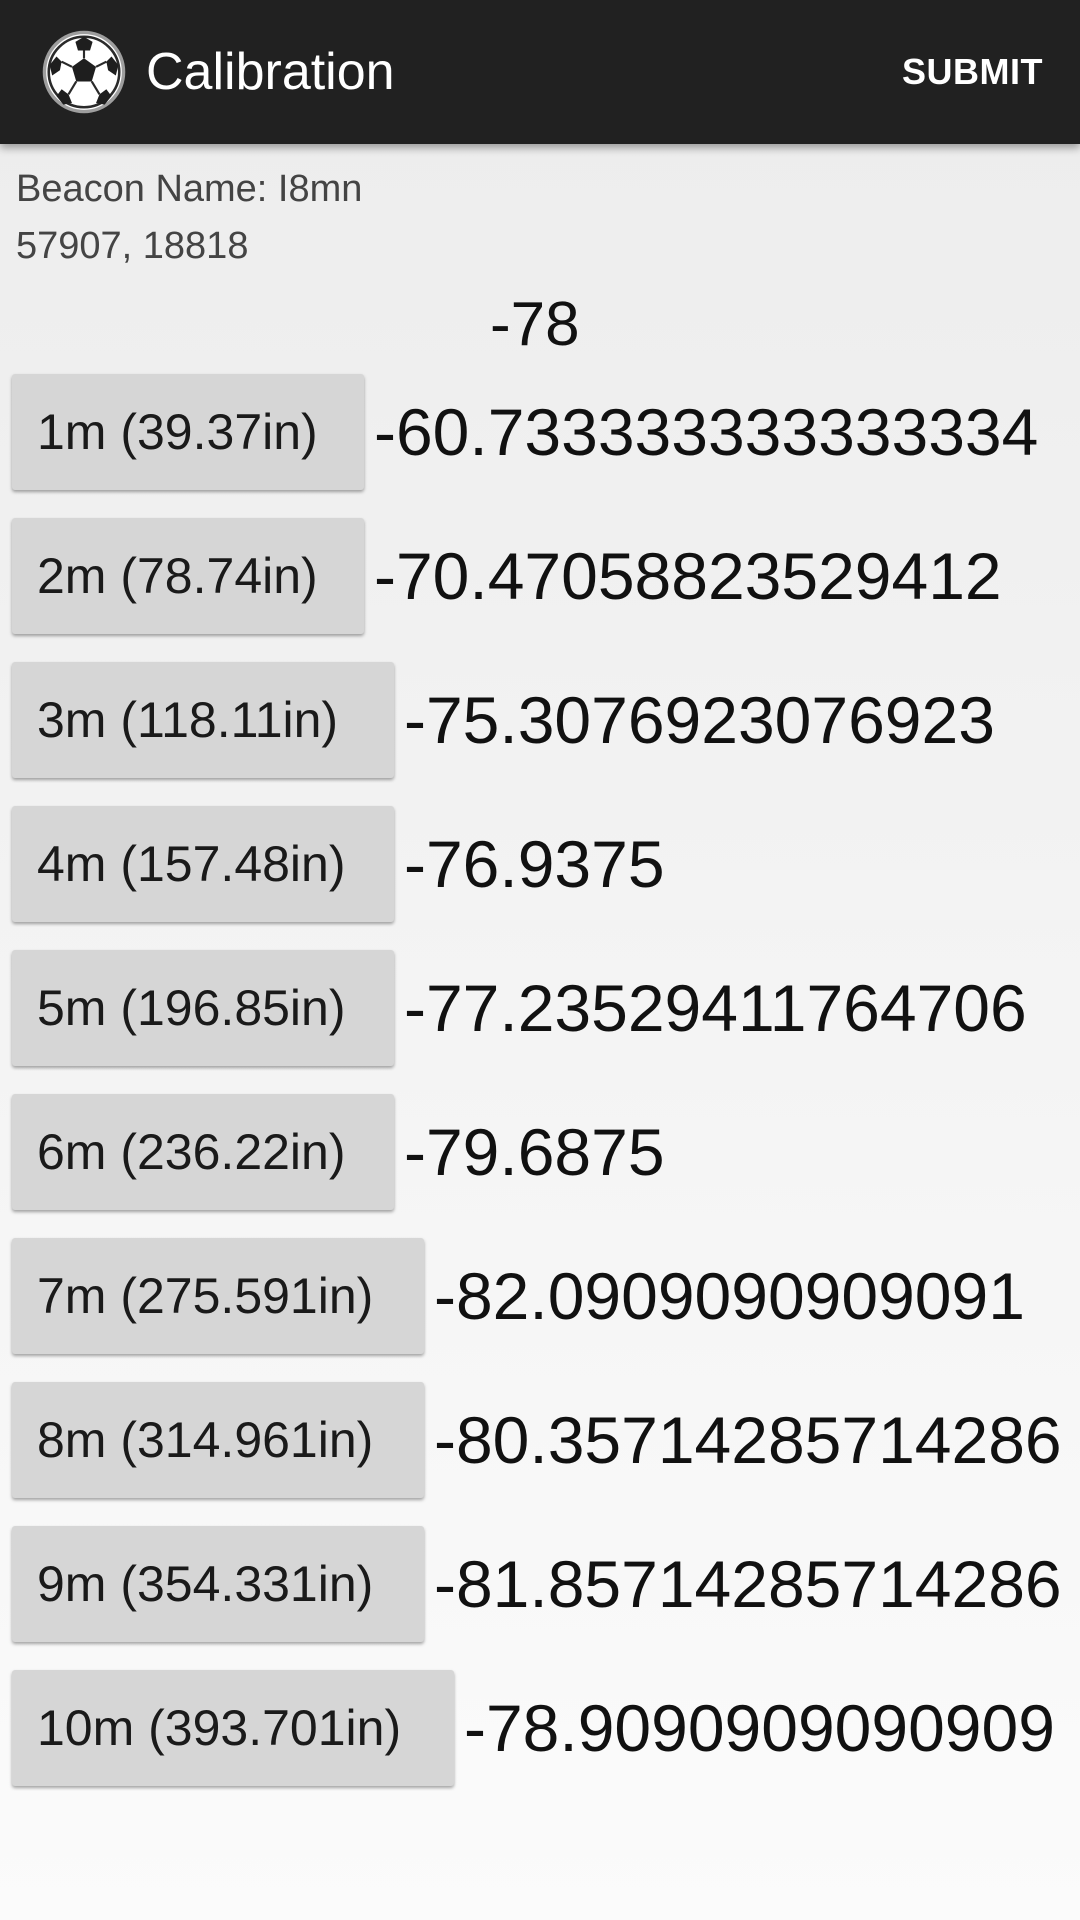 This screenshot has width=1080, height=1920. What do you see at coordinates (203, 1152) in the screenshot?
I see `distance-button-6m: 6m (236.22in)` at bounding box center [203, 1152].